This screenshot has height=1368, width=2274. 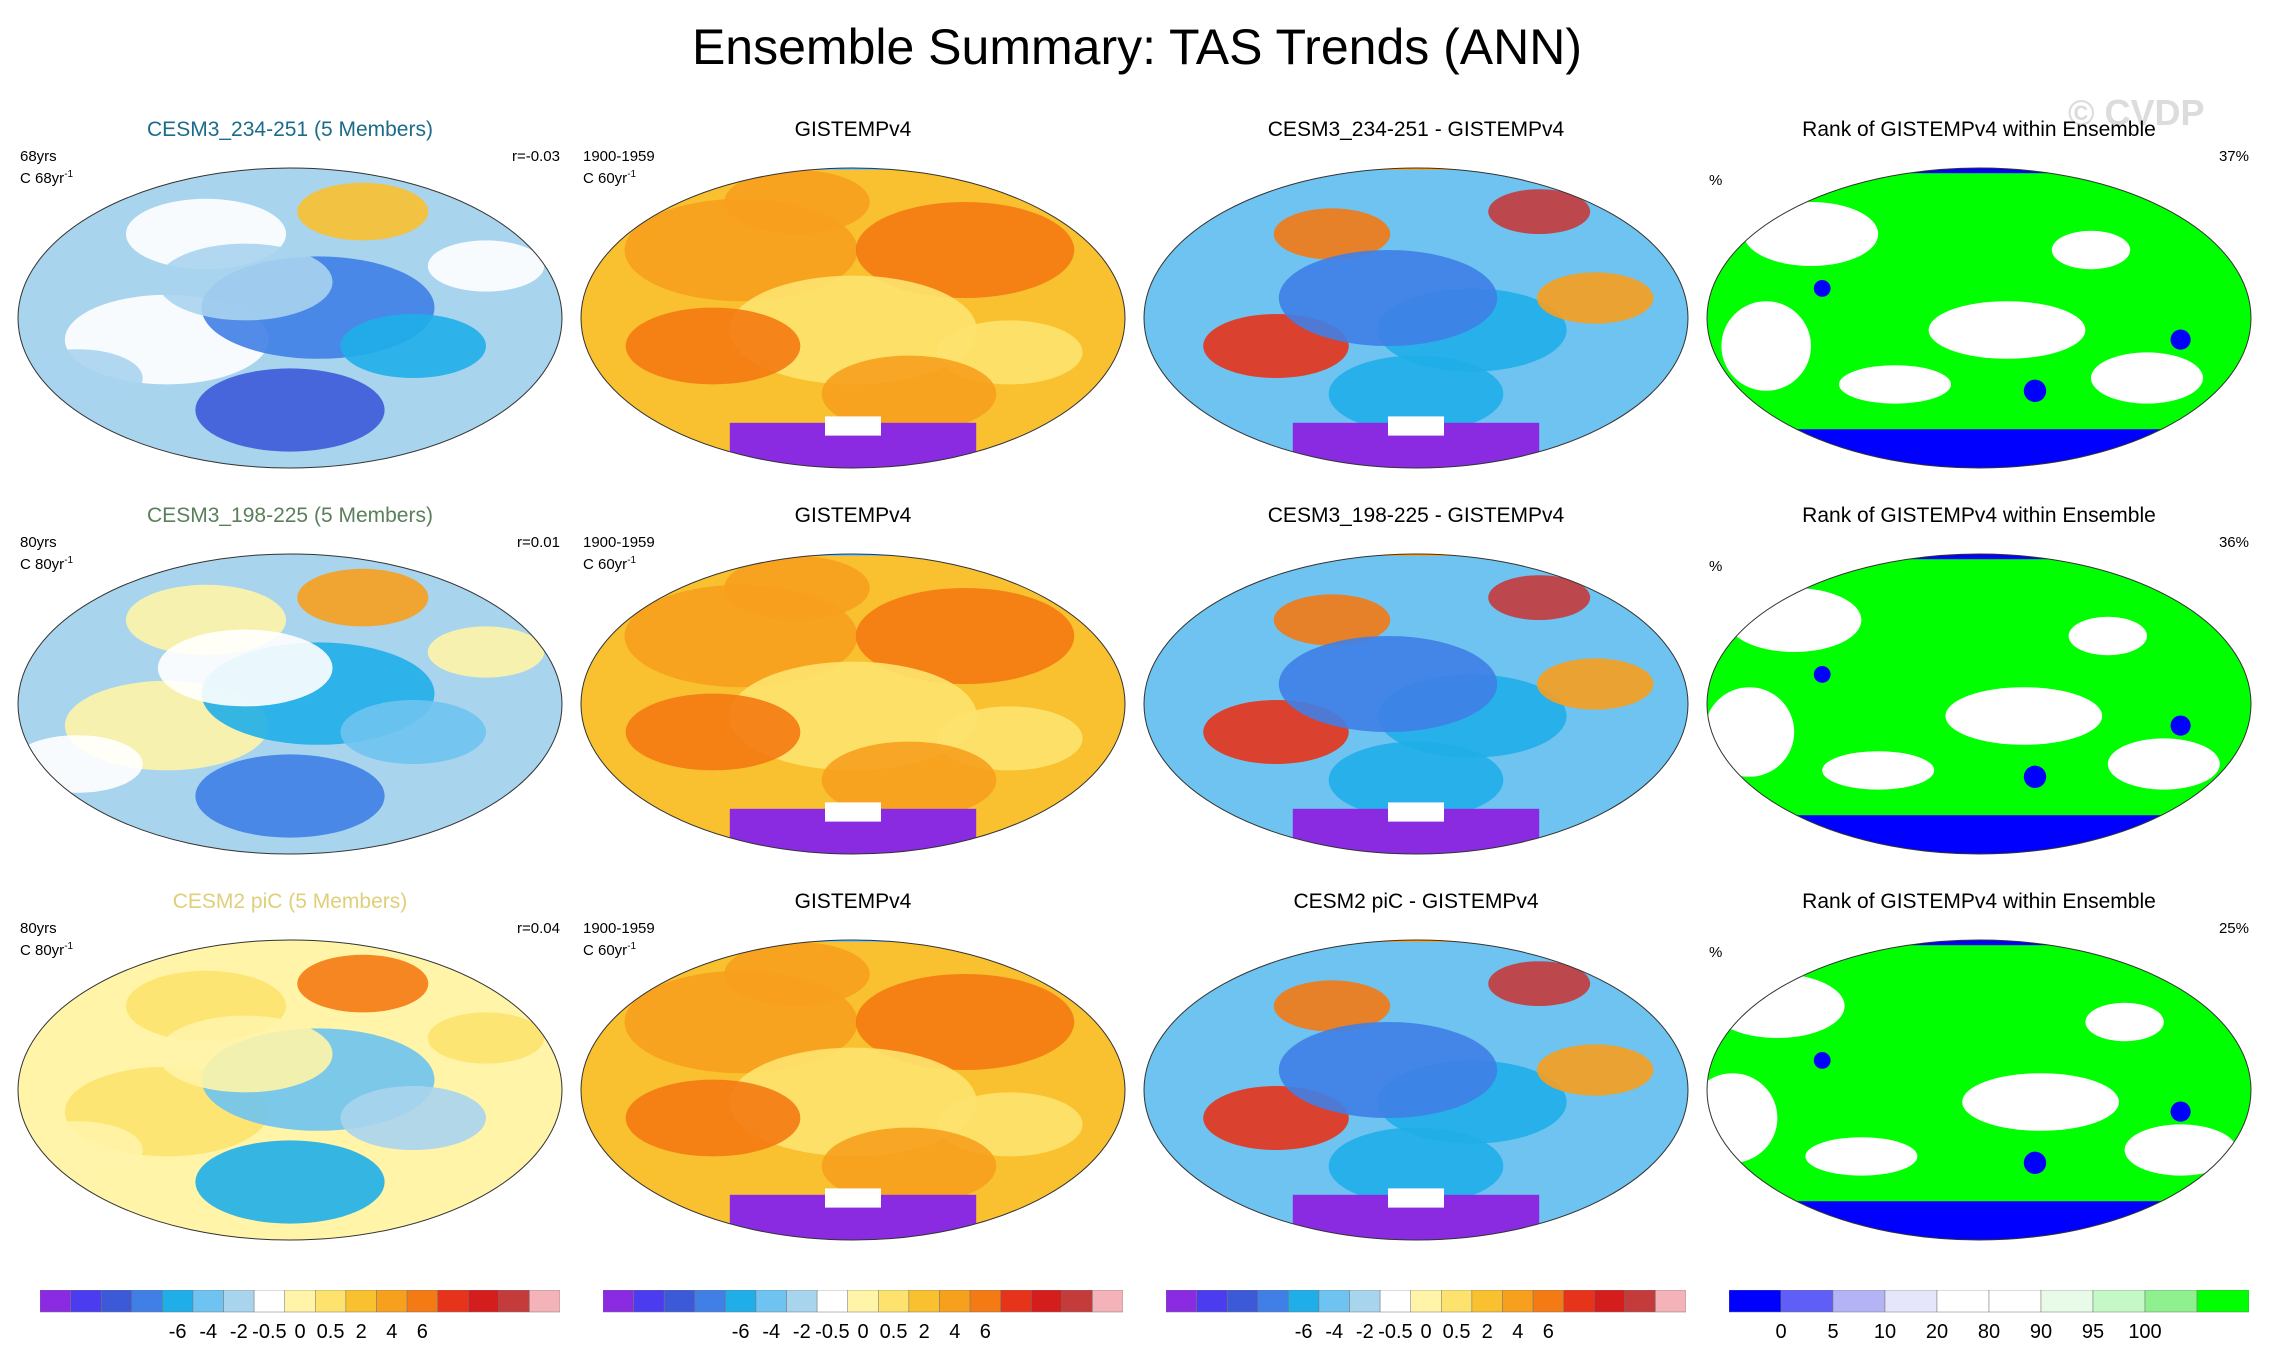 I want to click on panel-obs-row1: GISTEMPv4 1900-1959 C 60yr-1, so click(x=853, y=298).